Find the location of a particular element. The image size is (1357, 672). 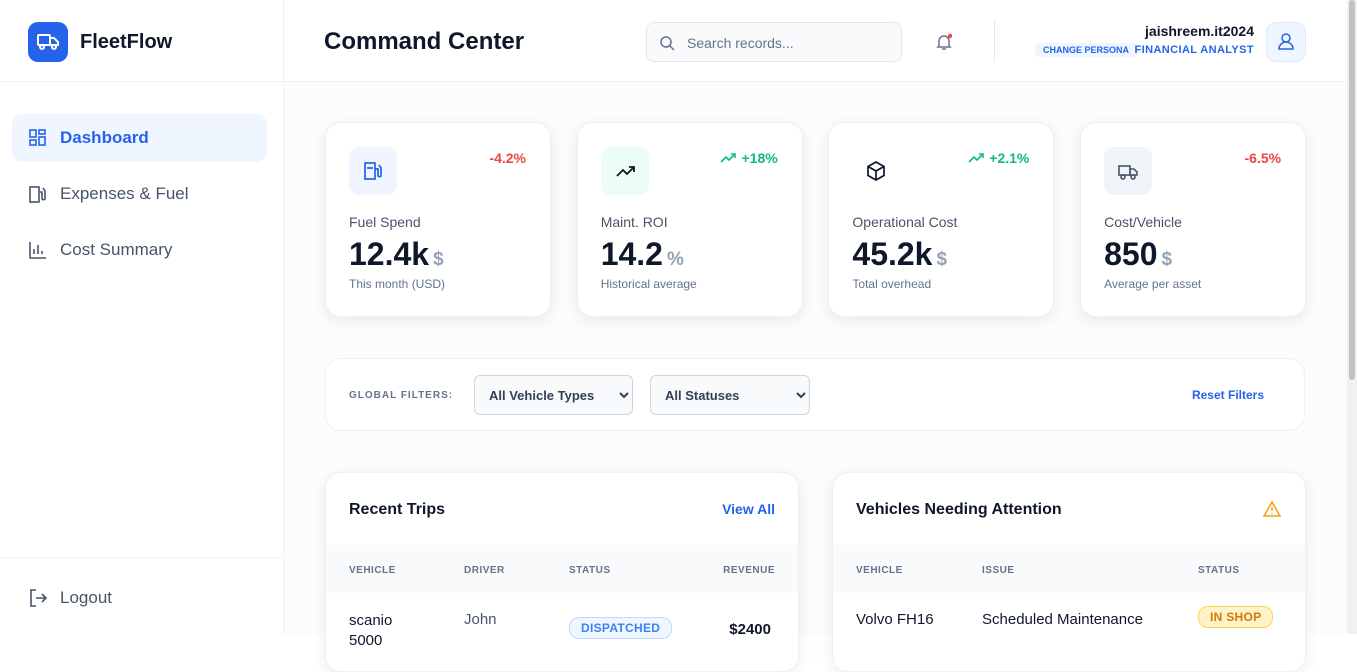

kpi-label: Maint. ROI is located at coordinates (634, 222).